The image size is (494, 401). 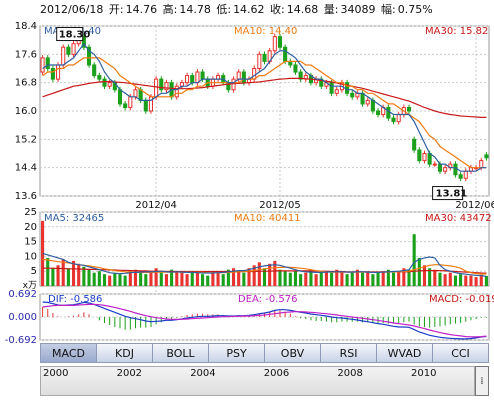 What do you see at coordinates (482, 381) in the screenshot?
I see `timeline-slider-handle: ⁞` at bounding box center [482, 381].